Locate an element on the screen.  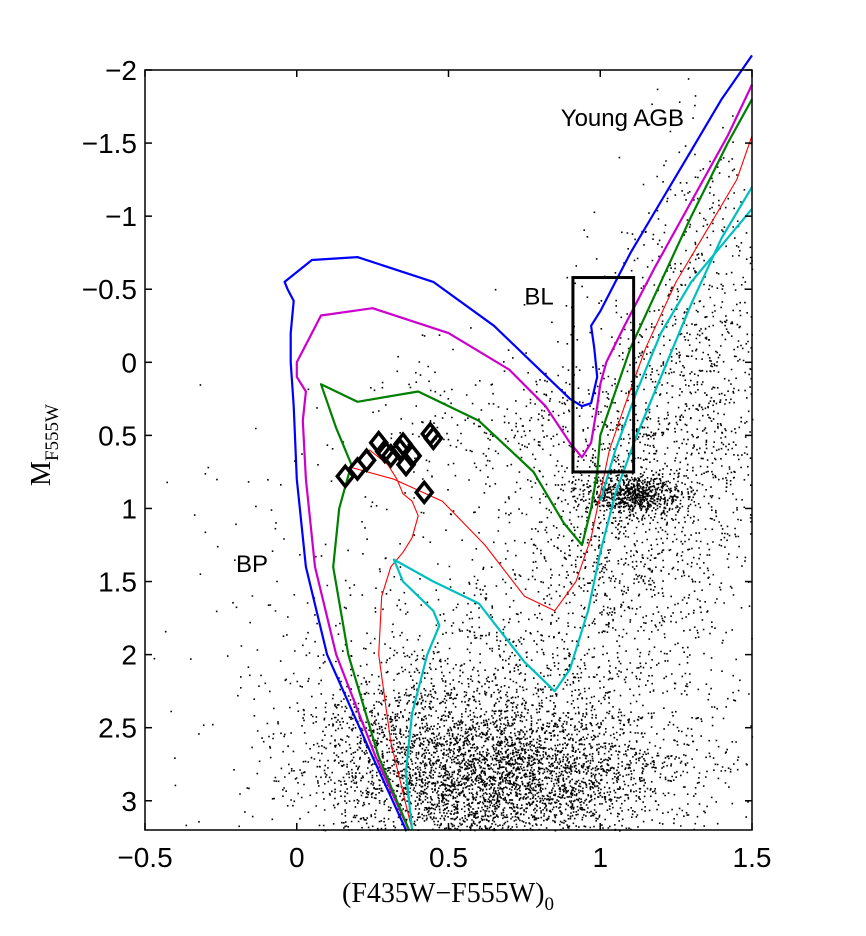
y-tick-label: 0 is located at coordinates (129, 362).